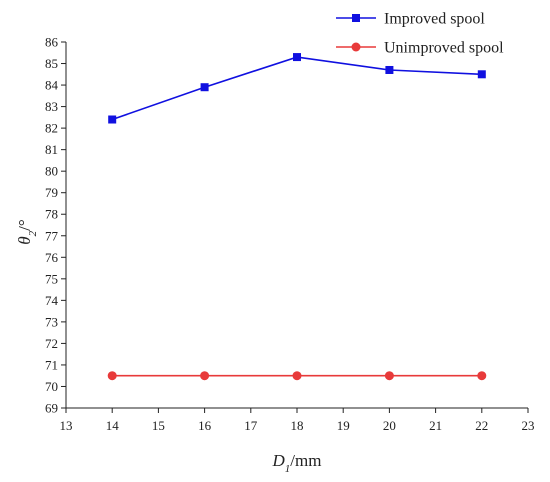 This screenshot has width=550, height=482. I want to click on y-tick-label: 76, so click(52, 257).